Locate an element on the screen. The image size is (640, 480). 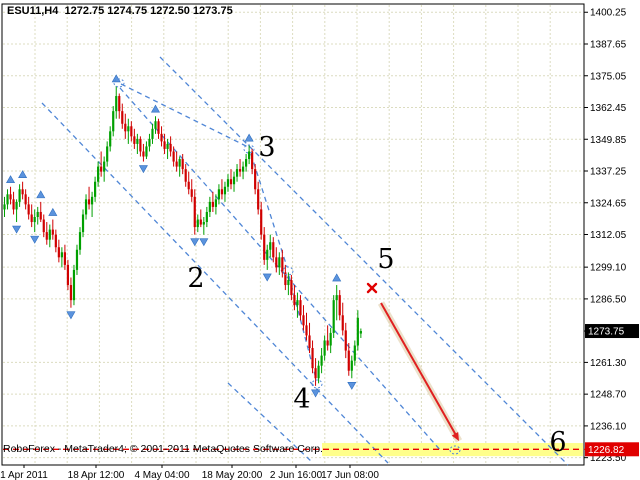
x-tick-label: 2 Jun 16:00 is located at coordinates (296, 475).